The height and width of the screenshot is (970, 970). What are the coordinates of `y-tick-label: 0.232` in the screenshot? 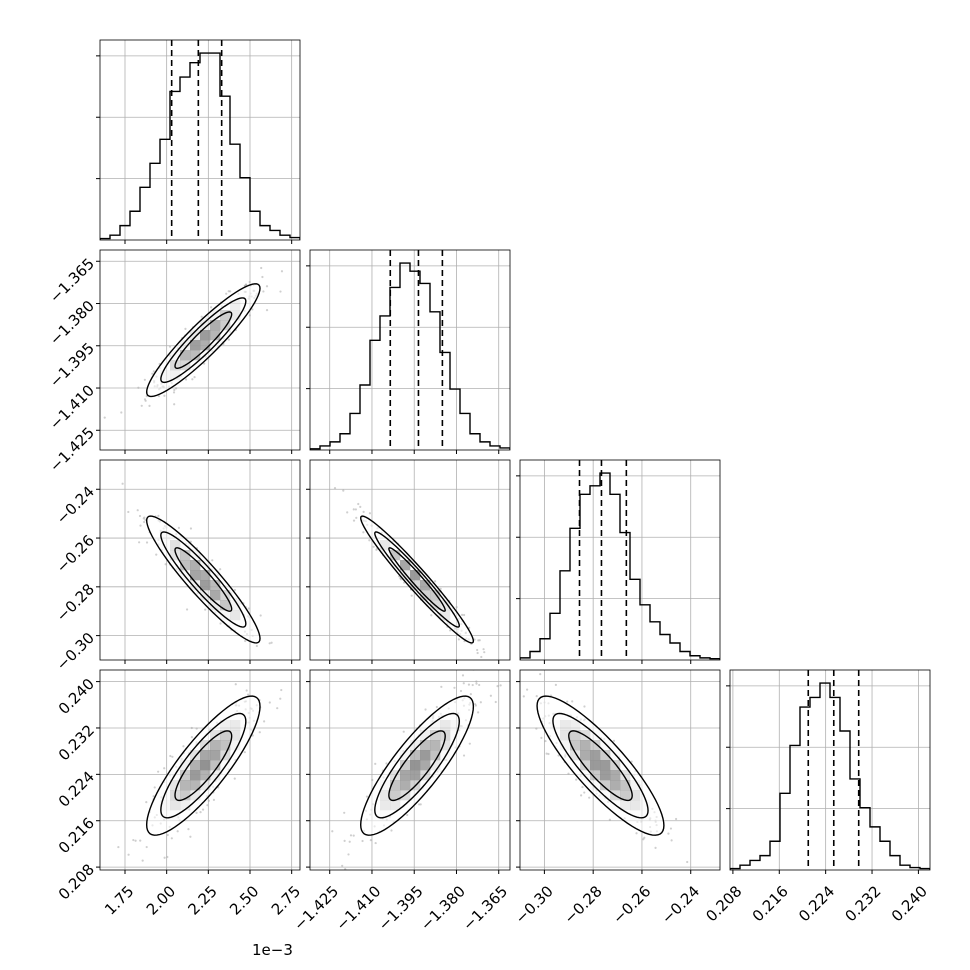 It's located at (76, 742).